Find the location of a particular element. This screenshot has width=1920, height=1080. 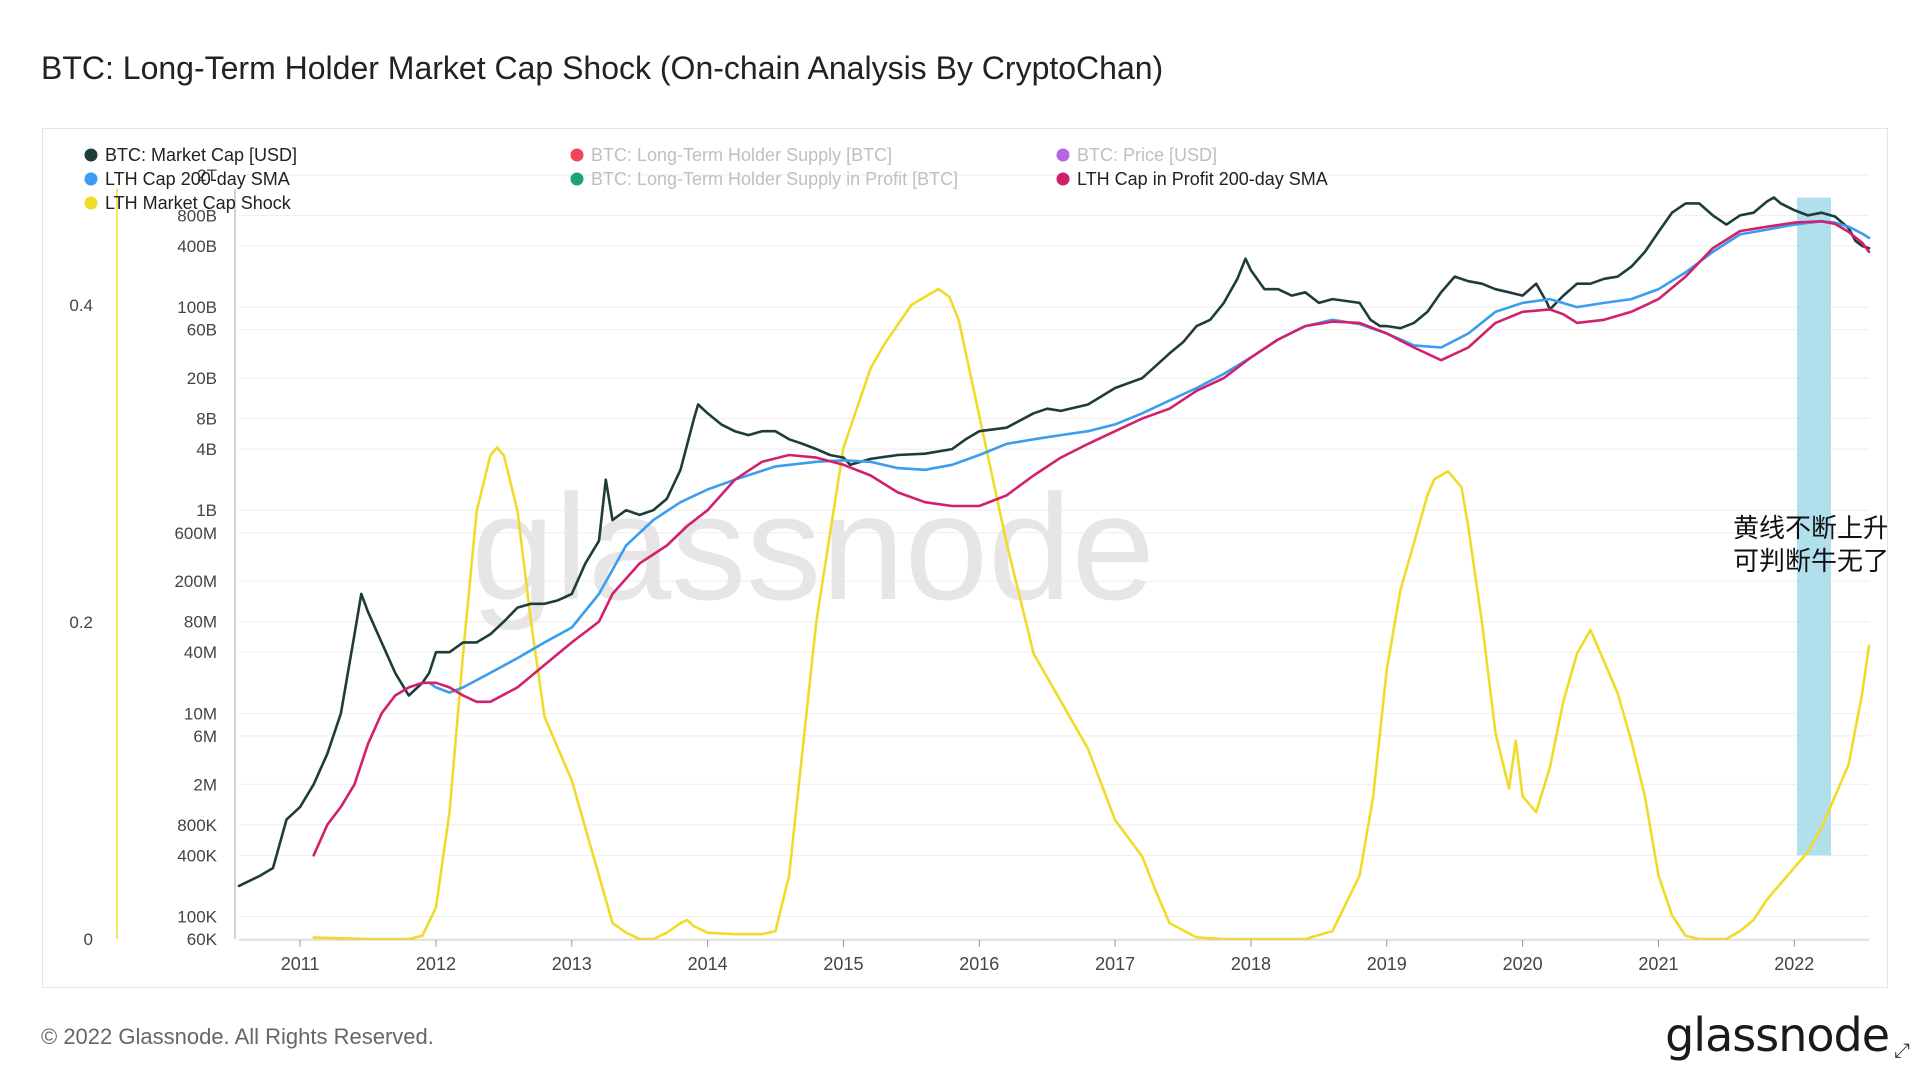

right-tick-label: 200M is located at coordinates (195, 581).